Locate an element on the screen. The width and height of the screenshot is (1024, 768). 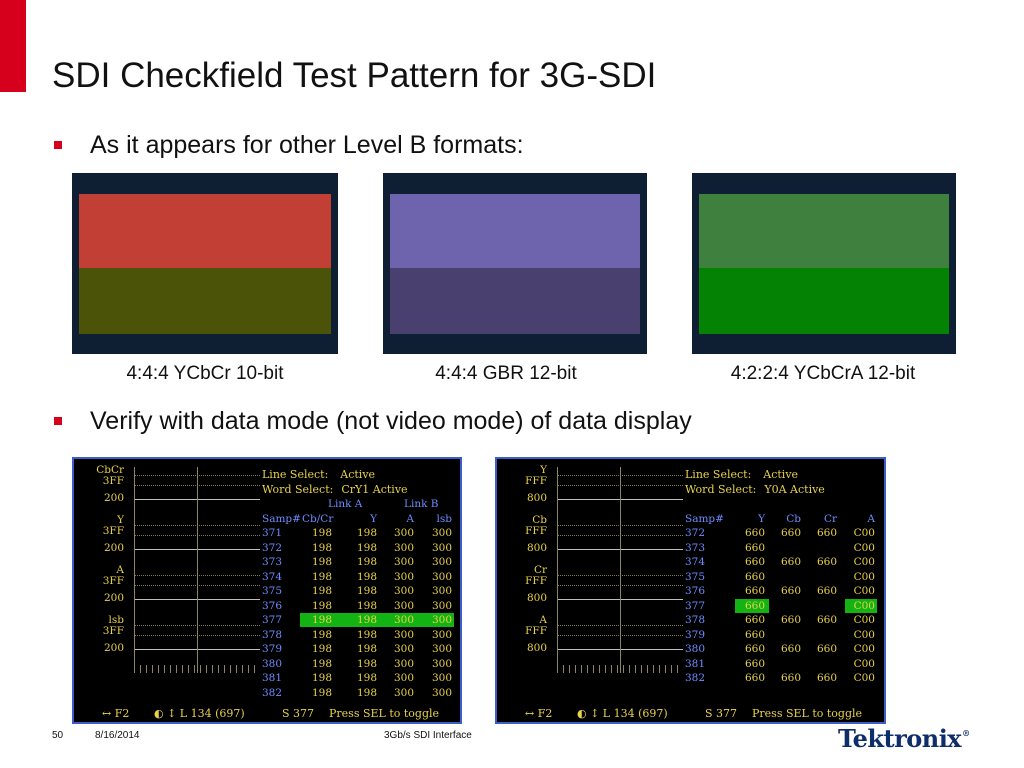
sample-number: 375 is located at coordinates (272, 591).